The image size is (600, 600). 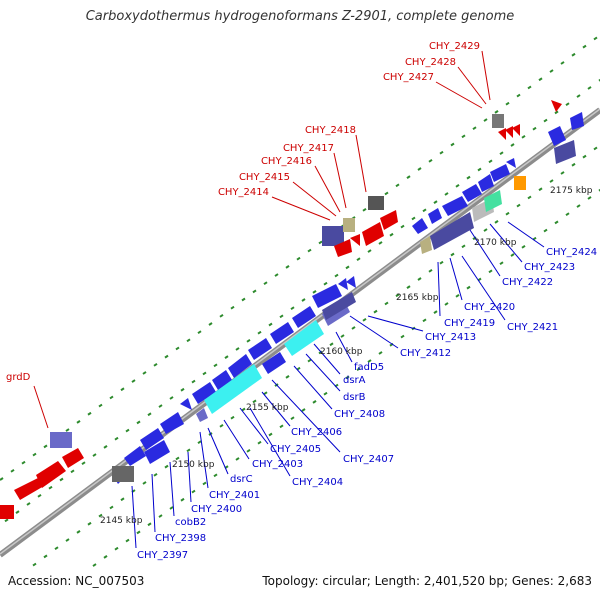 I want to click on gene-label-reverse: CHY_2420, so click(x=489, y=307).